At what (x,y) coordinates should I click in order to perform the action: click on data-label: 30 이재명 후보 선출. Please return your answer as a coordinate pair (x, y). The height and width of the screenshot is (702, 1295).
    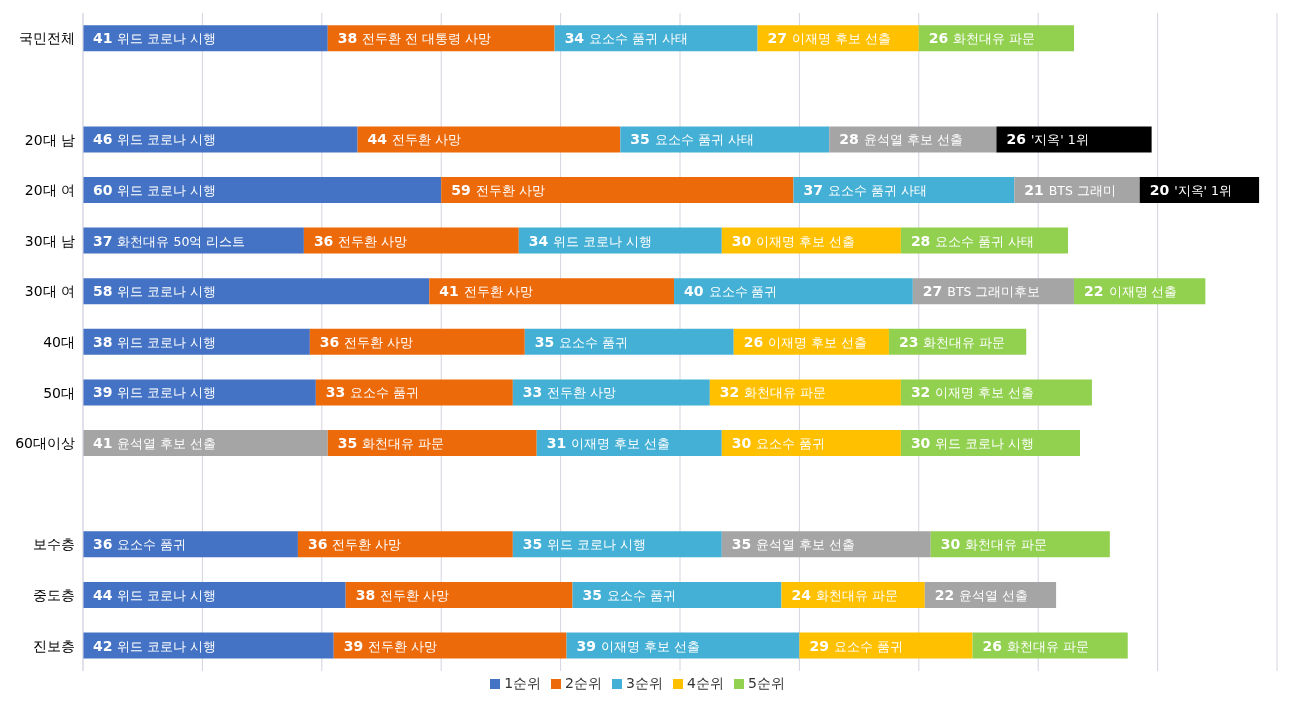
    Looking at the image, I should click on (793, 240).